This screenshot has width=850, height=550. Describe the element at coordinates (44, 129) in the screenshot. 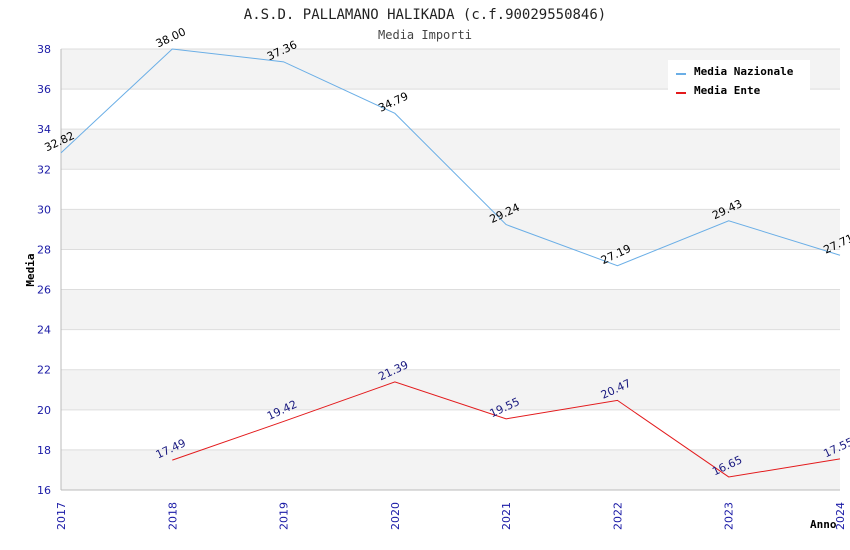

I see `y-tick-label: 34` at that location.